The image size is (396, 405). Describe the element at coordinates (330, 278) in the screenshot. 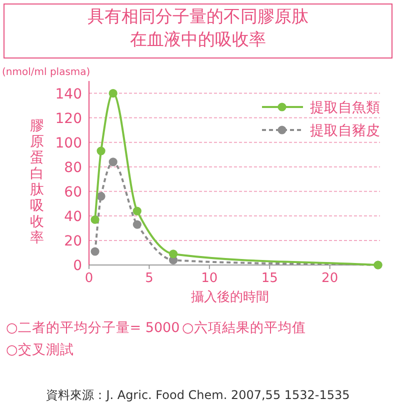

I see `x-tick-label: 20` at that location.